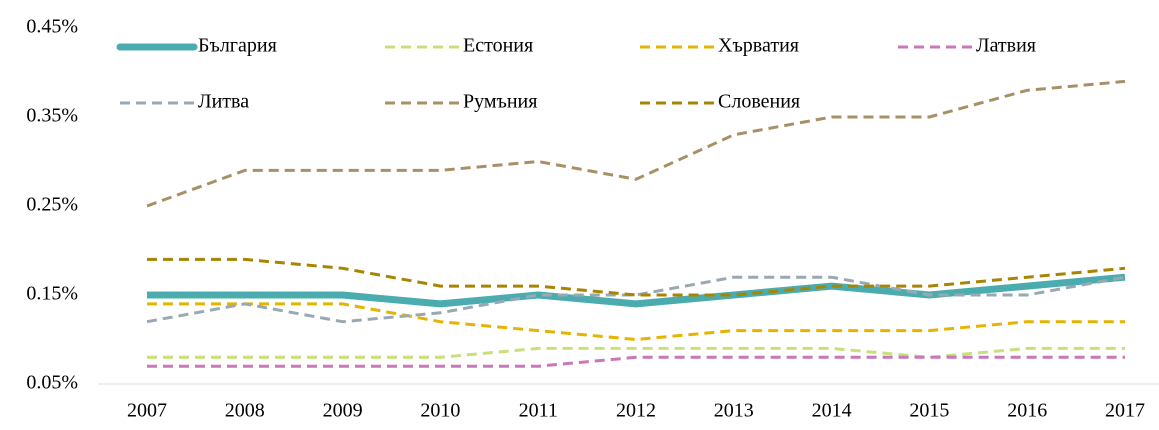 The image size is (1159, 430). What do you see at coordinates (734, 411) in the screenshot?
I see `x-tick-label: 2013` at bounding box center [734, 411].